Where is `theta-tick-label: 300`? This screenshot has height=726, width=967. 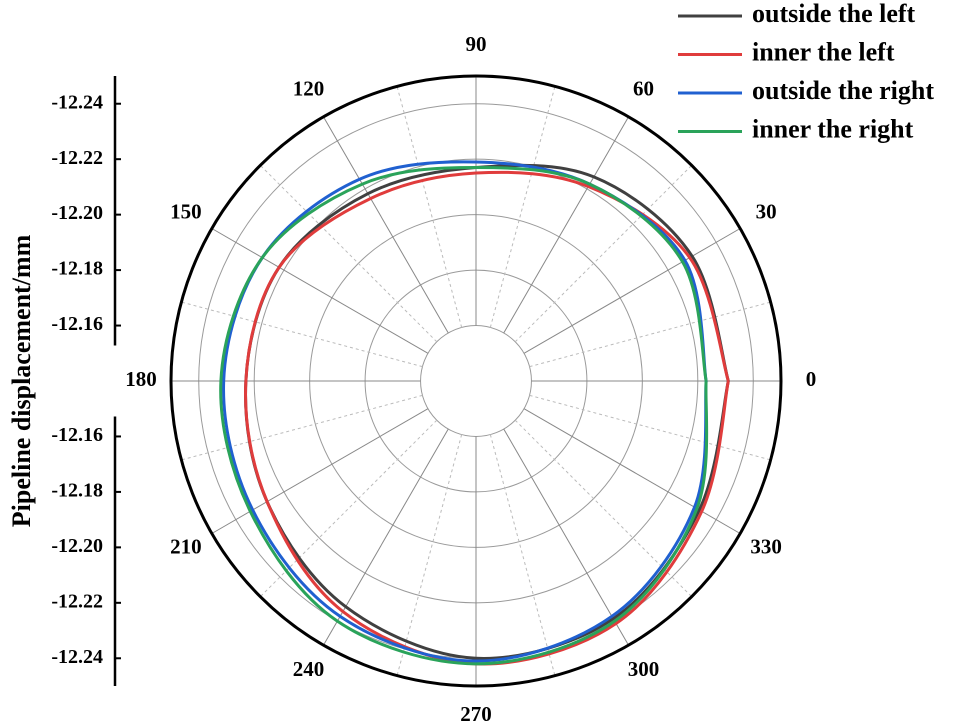 theta-tick-label: 300 is located at coordinates (644, 669).